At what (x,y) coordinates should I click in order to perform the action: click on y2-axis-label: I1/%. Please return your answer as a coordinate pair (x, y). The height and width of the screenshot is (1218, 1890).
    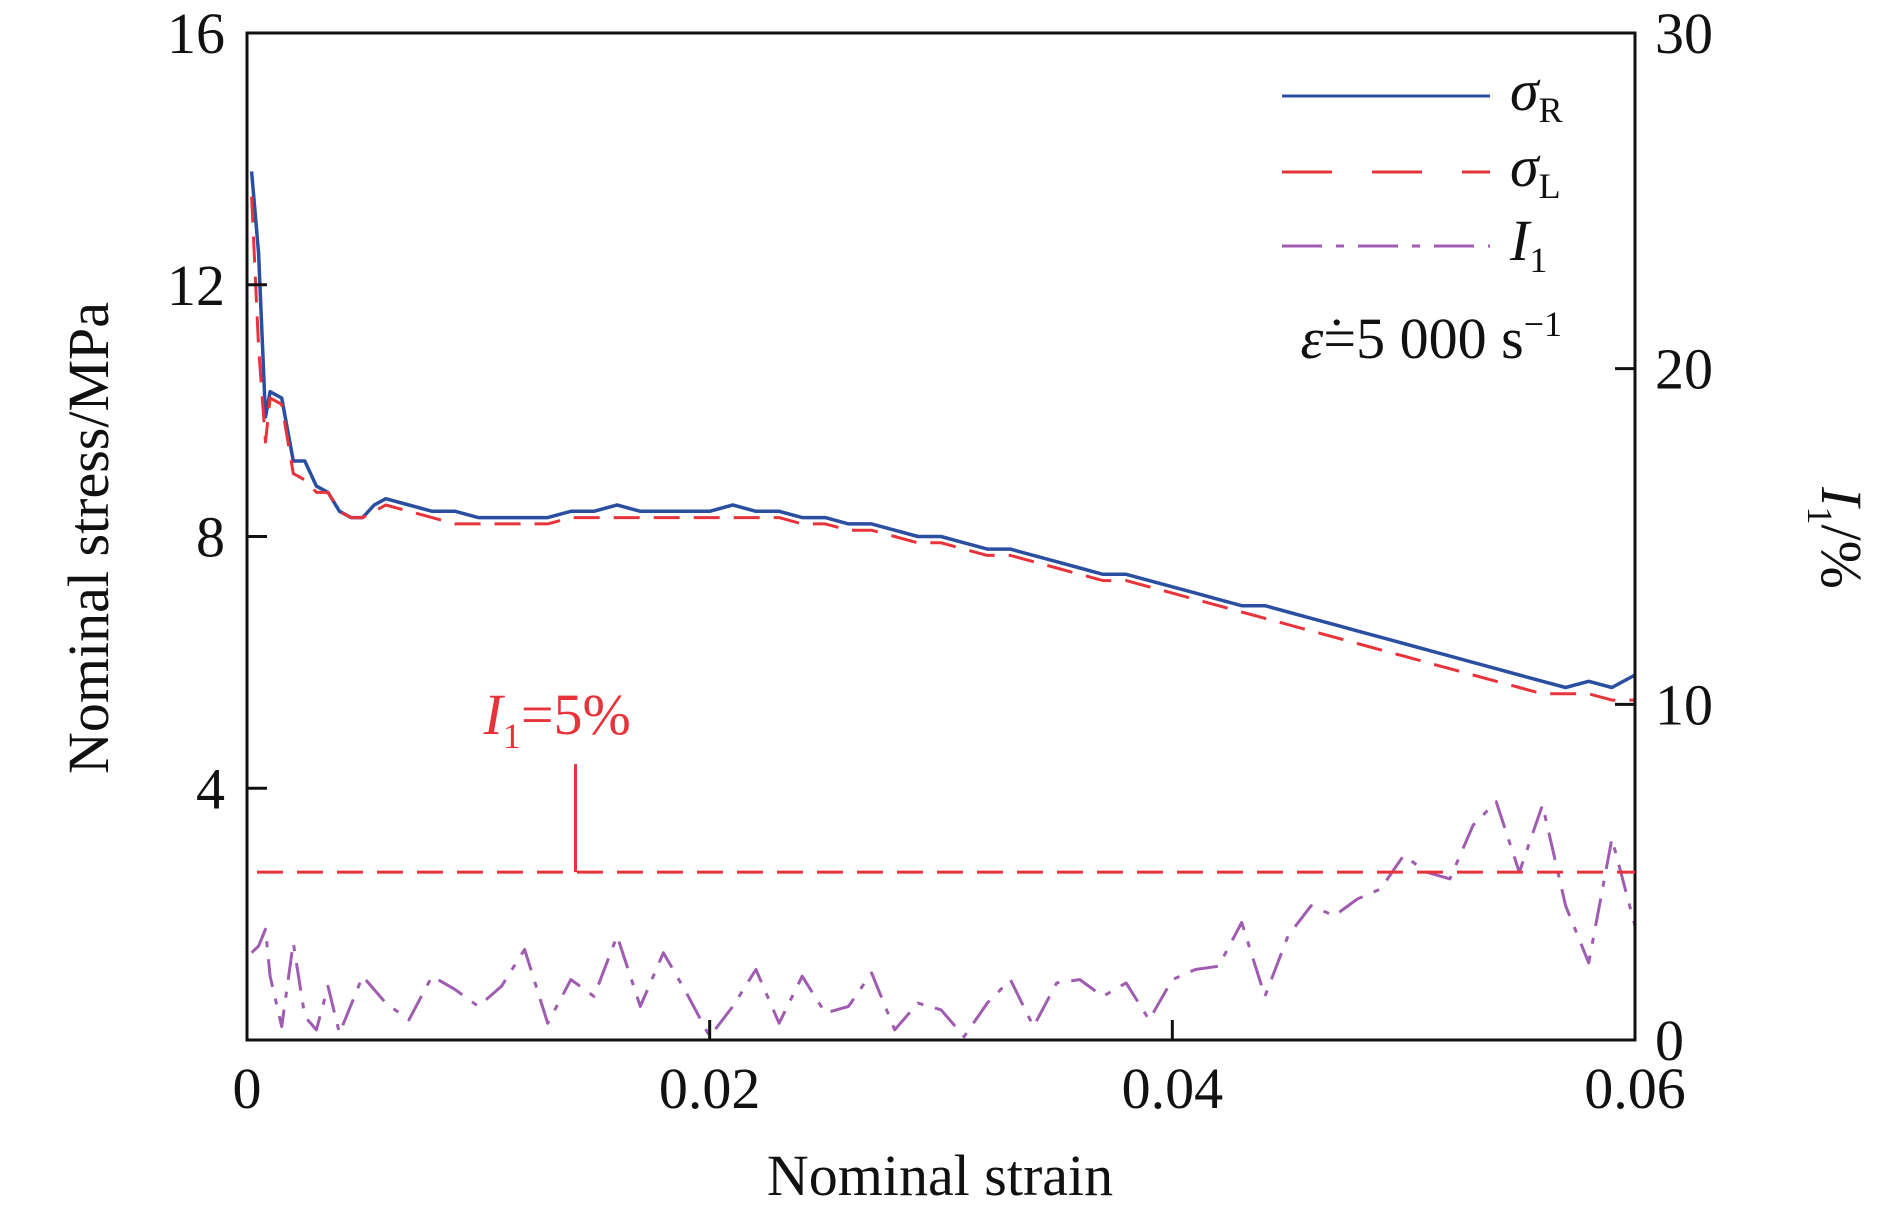
    Looking at the image, I should click on (1837, 537).